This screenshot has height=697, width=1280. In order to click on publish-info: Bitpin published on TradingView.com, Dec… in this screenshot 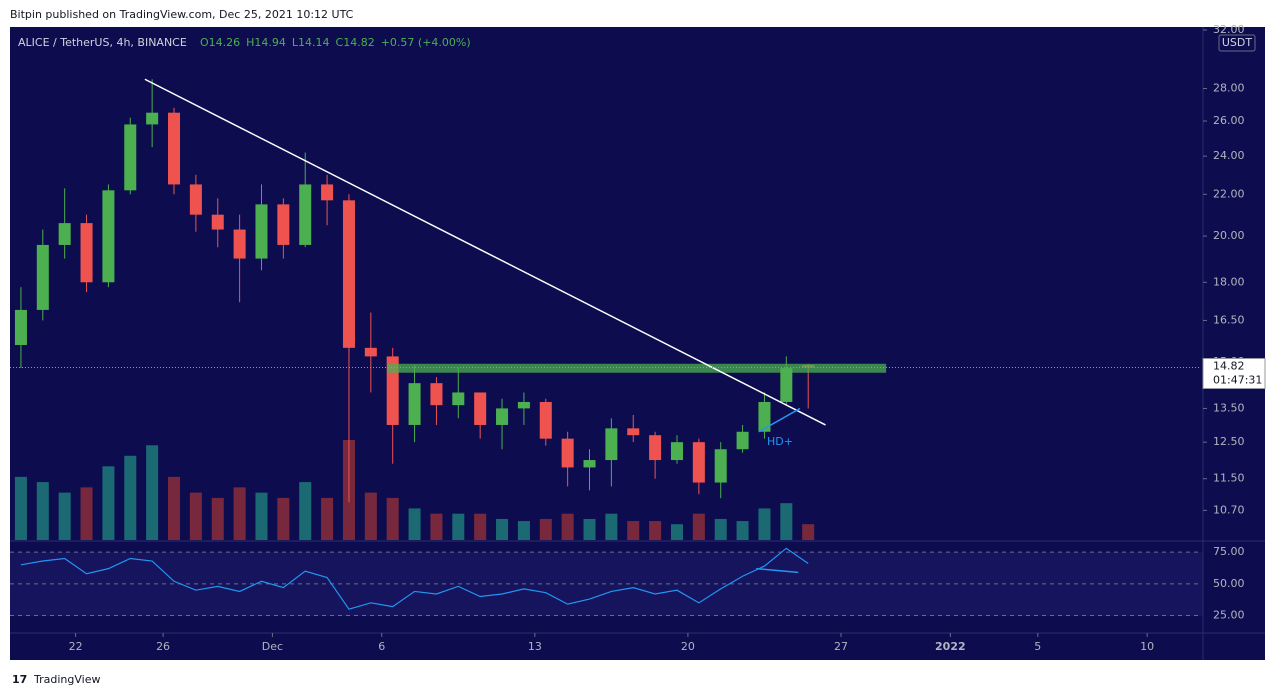, I will do `click(182, 14)`.